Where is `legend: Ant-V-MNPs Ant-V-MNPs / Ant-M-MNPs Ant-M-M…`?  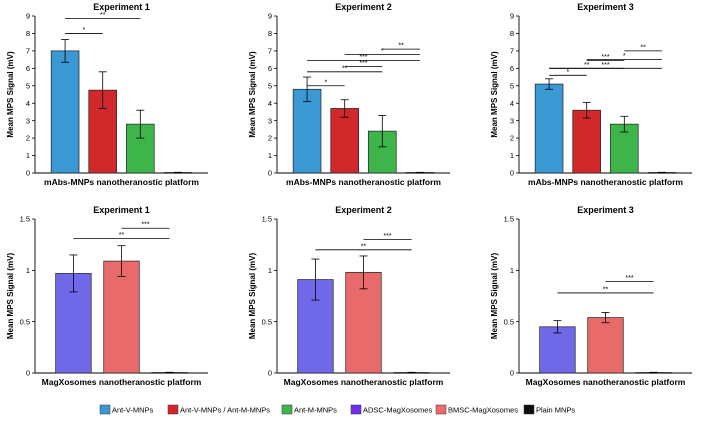
legend: Ant-V-MNPs Ant-V-MNPs / Ant-M-MNPs Ant-M-M… is located at coordinates (337, 409).